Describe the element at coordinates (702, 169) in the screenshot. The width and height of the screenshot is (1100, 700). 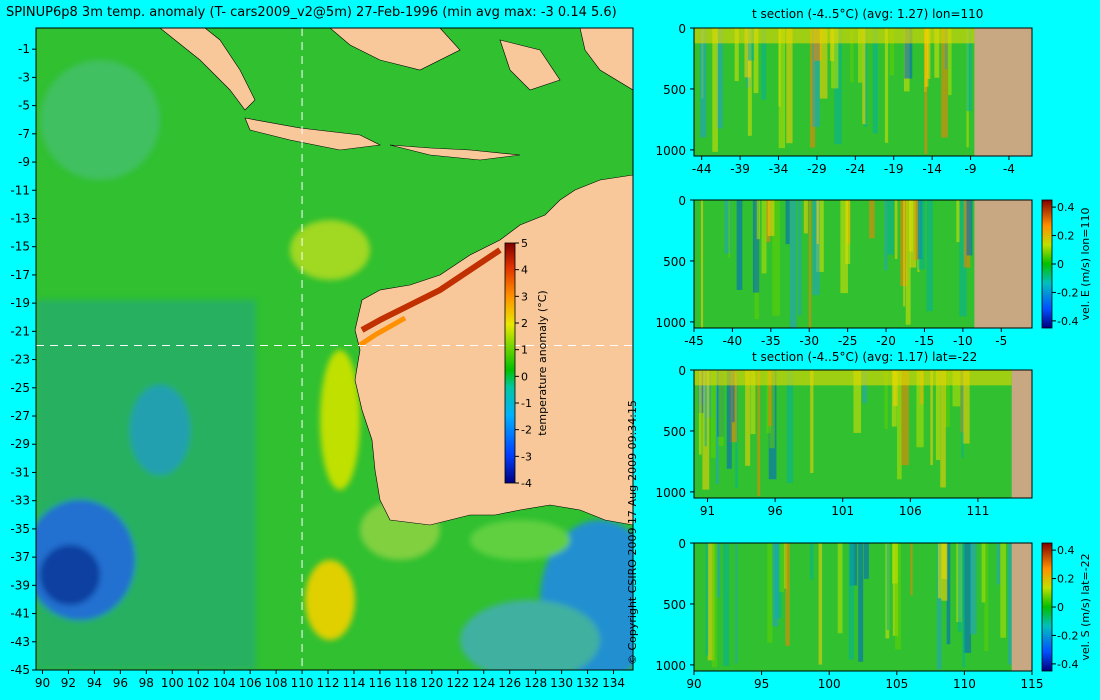
I see `section-x-tick-label: -44` at that location.